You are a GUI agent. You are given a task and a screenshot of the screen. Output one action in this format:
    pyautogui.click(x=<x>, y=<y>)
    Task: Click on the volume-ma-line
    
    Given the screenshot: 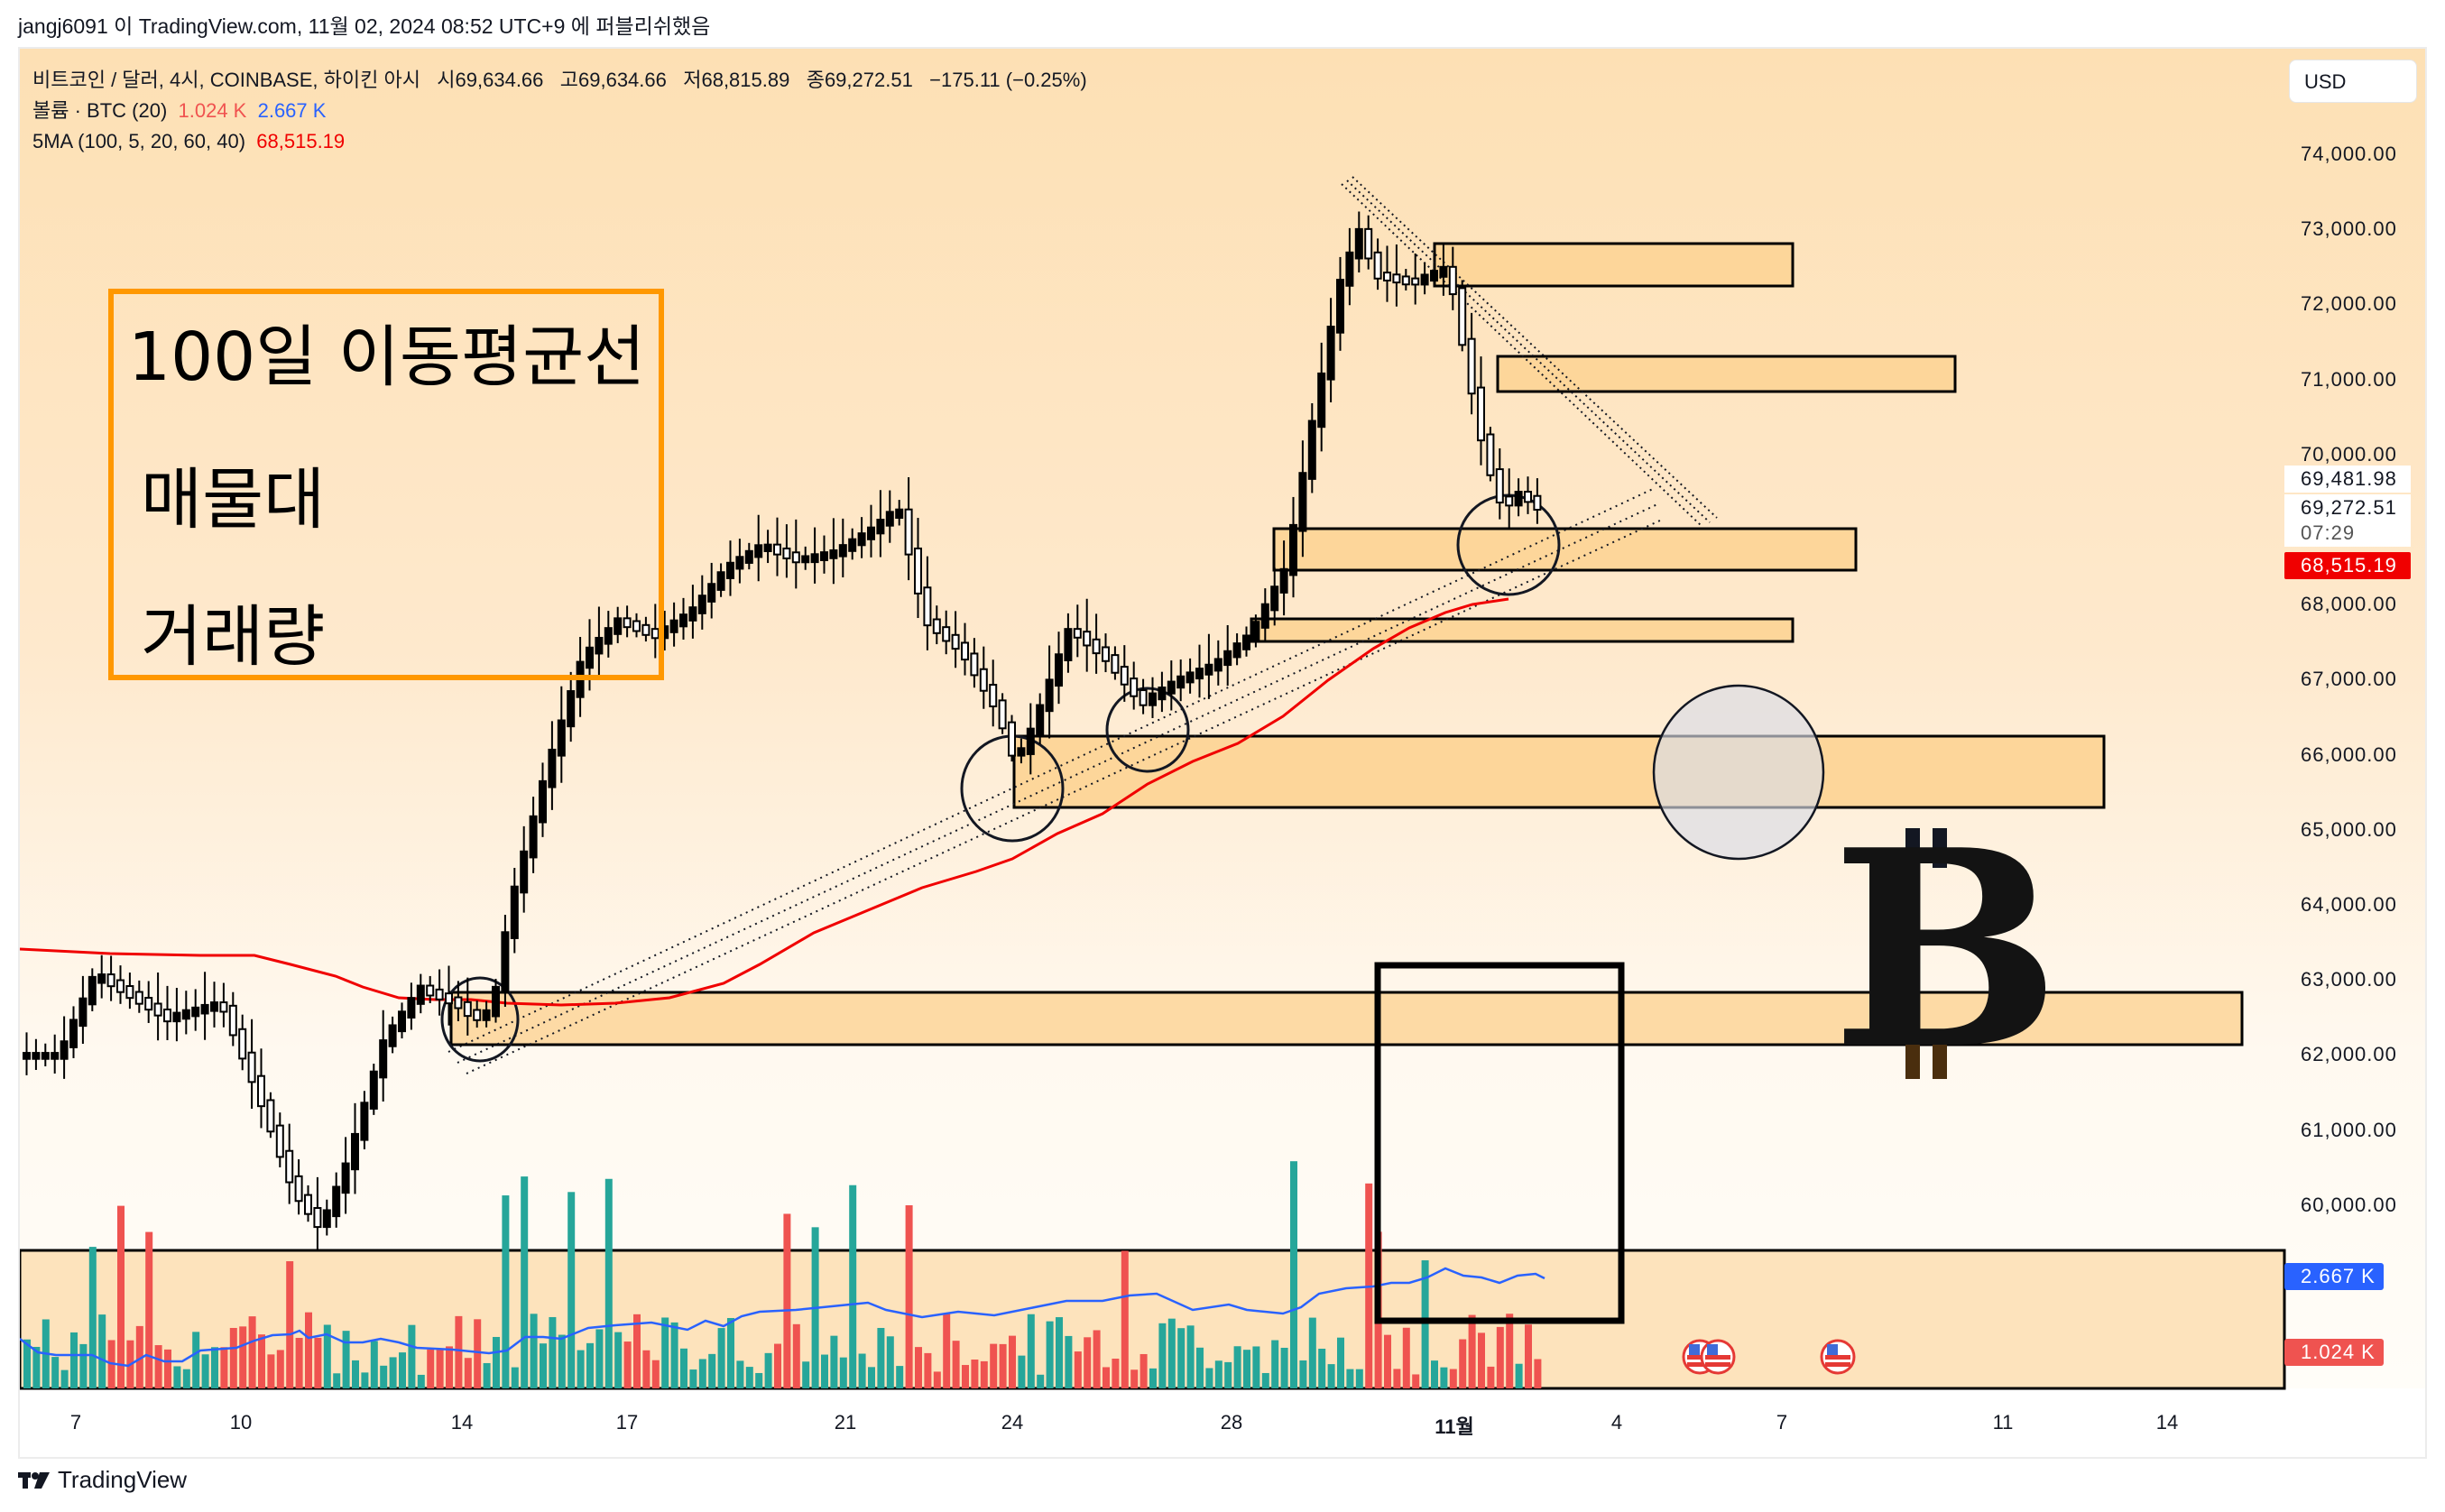 What is the action you would take?
    pyautogui.click(x=782, y=1317)
    